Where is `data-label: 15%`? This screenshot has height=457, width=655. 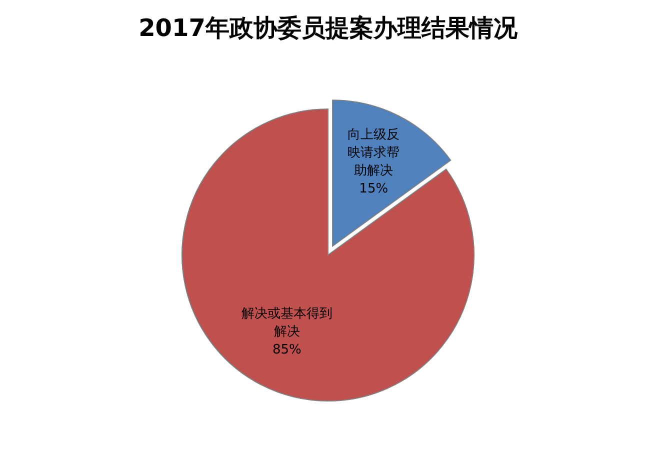
data-label: 15% is located at coordinates (373, 188).